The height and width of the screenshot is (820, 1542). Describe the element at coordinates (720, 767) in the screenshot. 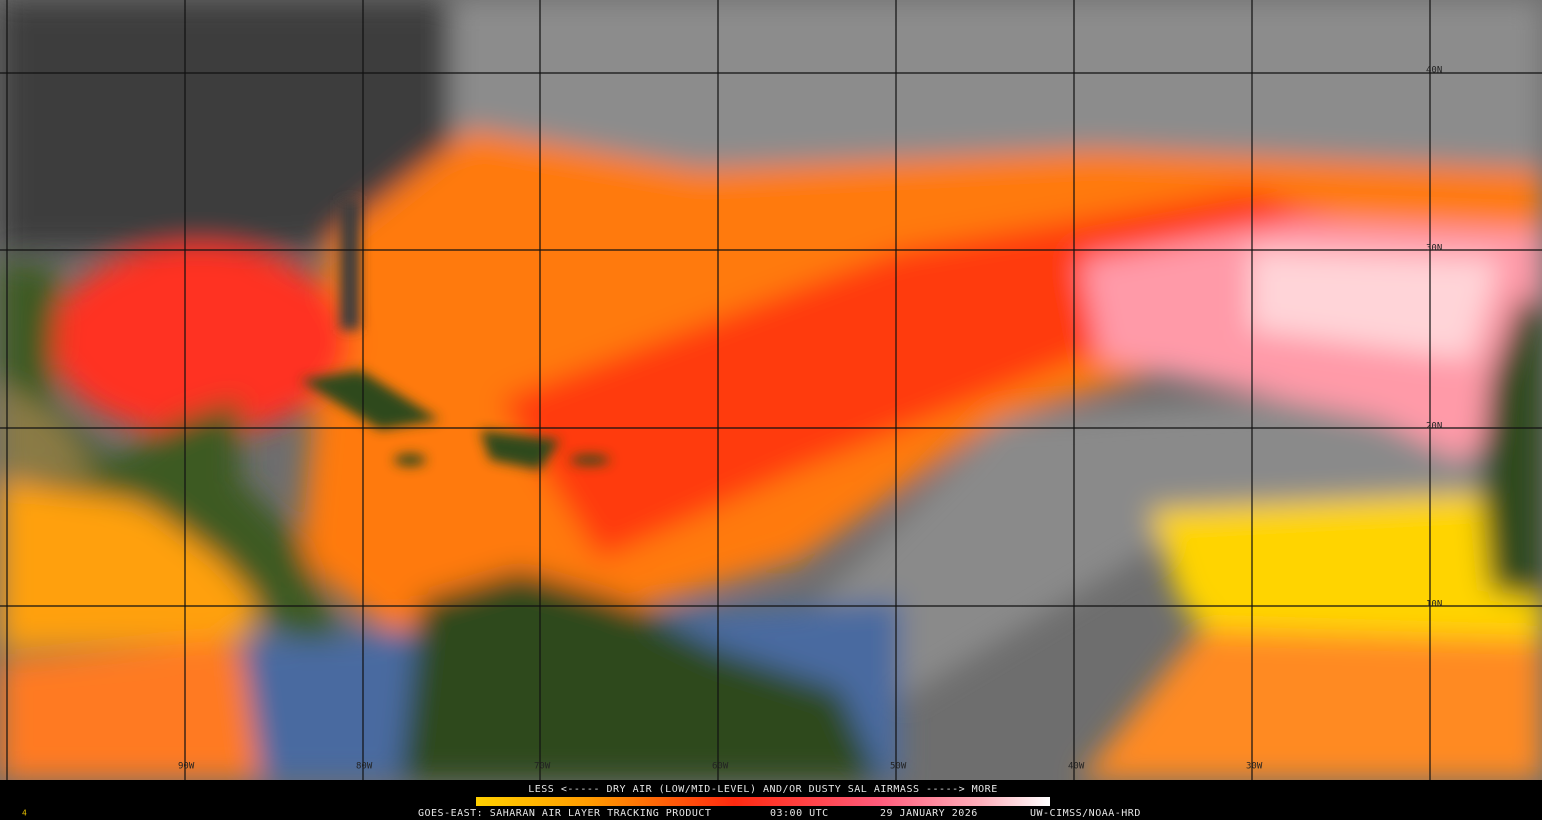

I see `longitude-label: 60W` at that location.